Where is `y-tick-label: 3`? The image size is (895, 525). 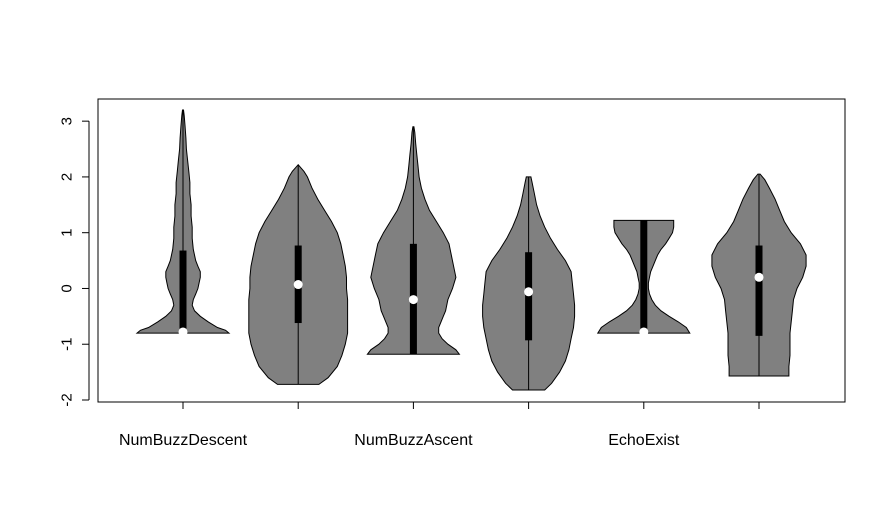
y-tick-label: 3 is located at coordinates (67, 121).